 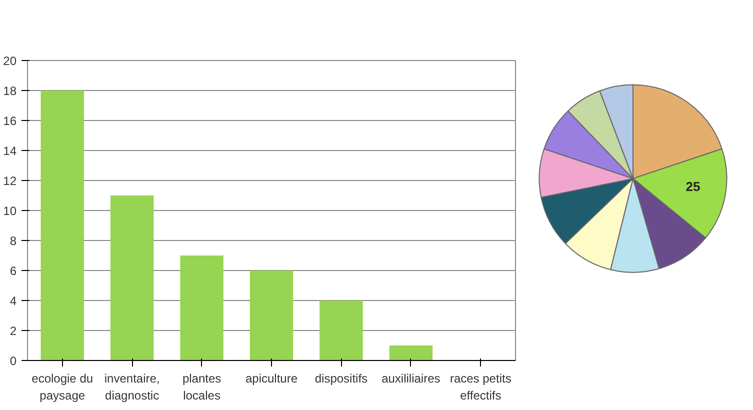 What do you see at coordinates (10, 181) in the screenshot?
I see `y-tick-label: 12` at bounding box center [10, 181].